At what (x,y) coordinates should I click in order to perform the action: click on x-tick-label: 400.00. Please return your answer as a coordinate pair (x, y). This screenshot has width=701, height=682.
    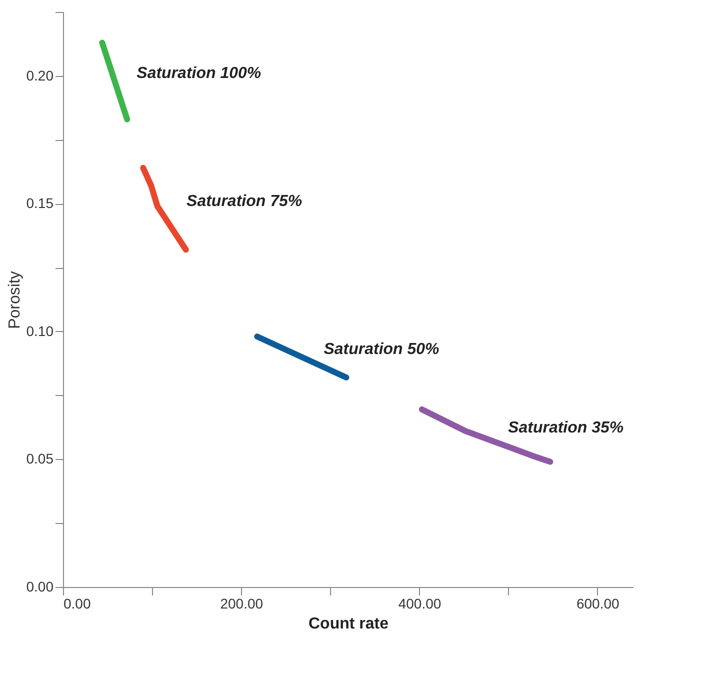
    Looking at the image, I should click on (420, 604).